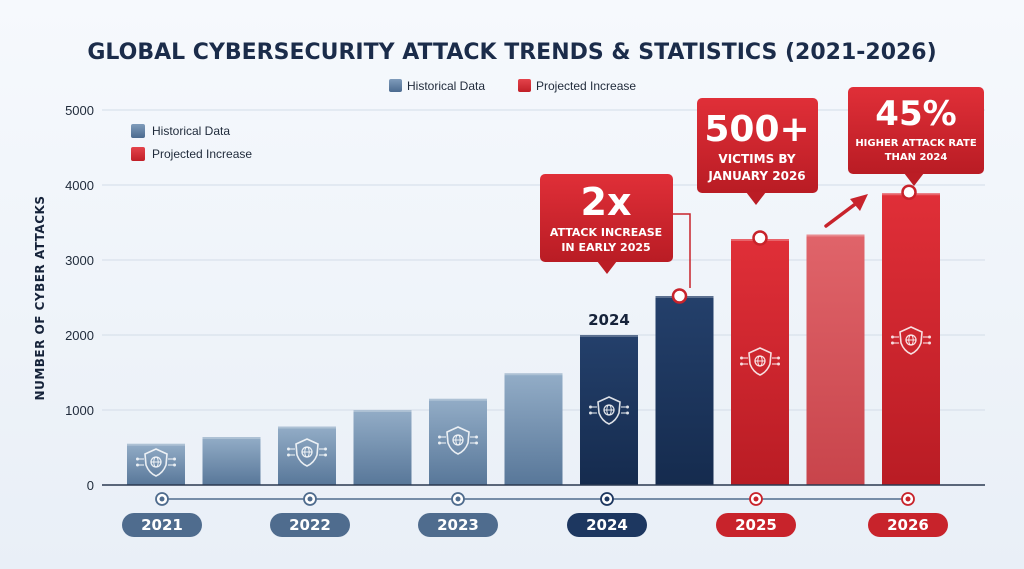 Image resolution: width=1024 pixels, height=569 pixels. What do you see at coordinates (609, 320) in the screenshot?
I see `bar-label-2024: 2024` at bounding box center [609, 320].